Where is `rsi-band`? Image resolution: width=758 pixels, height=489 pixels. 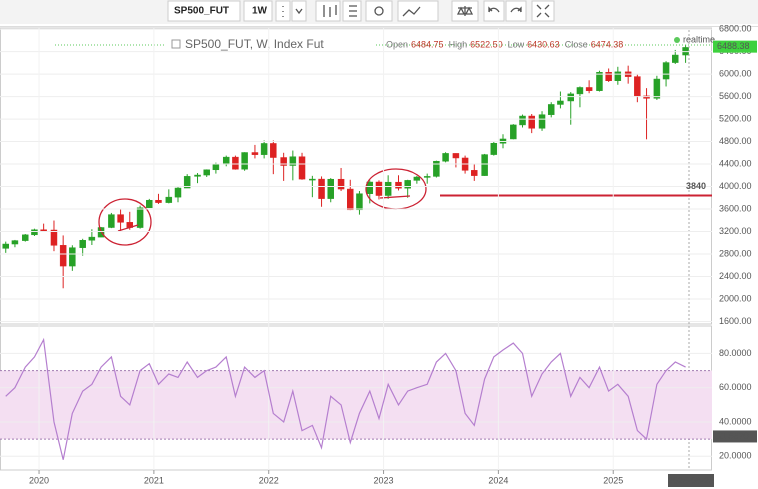 rsi-band is located at coordinates (356, 405).